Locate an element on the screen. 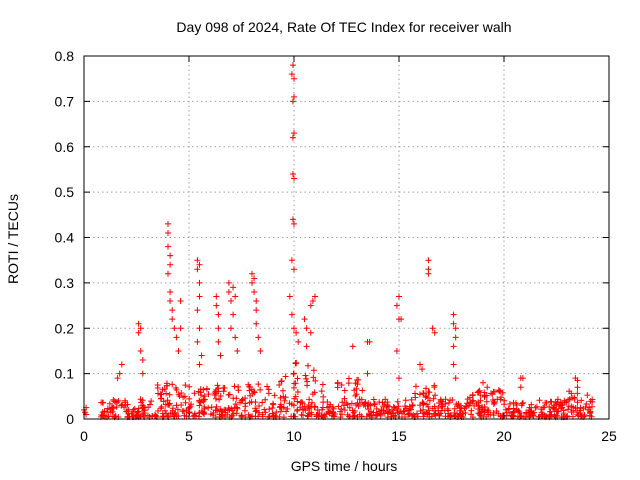  y-tick-label: 0.4 is located at coordinates (65, 238).